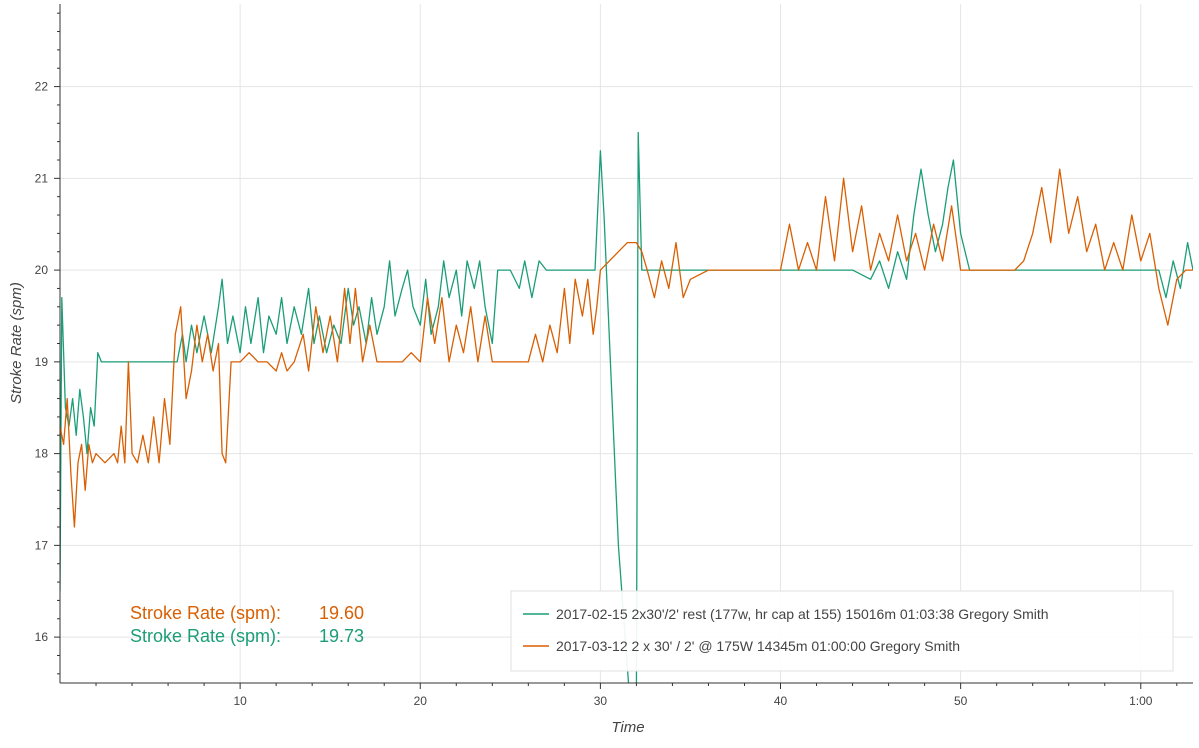 The height and width of the screenshot is (748, 1199). What do you see at coordinates (42, 270) in the screenshot?
I see `y-tick-label: 20` at bounding box center [42, 270].